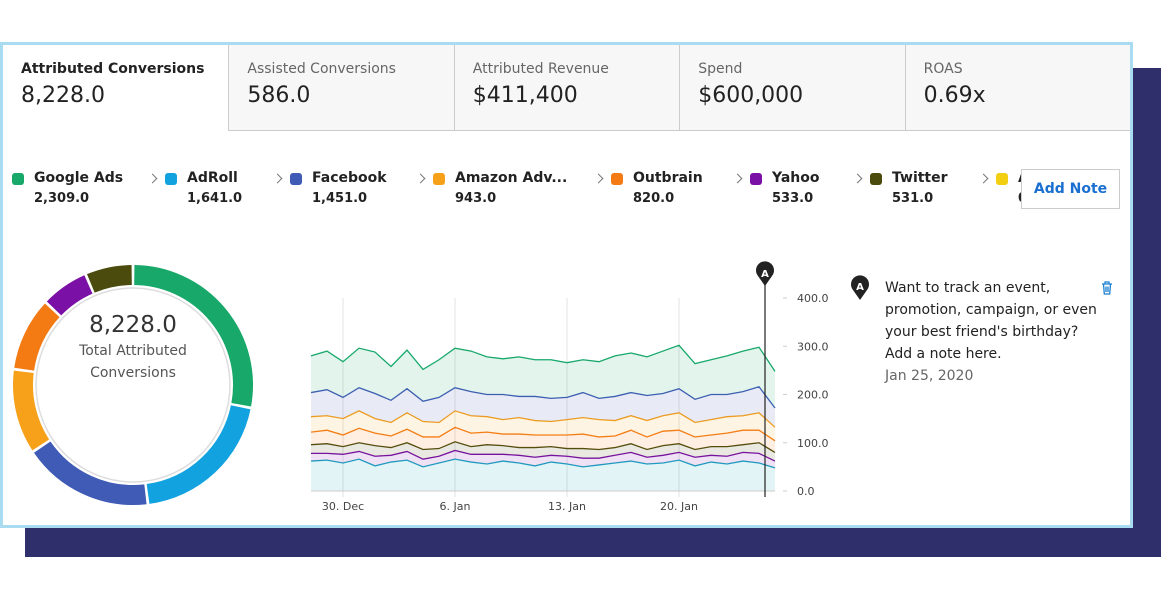 This screenshot has width=1161, height=600. I want to click on channel-name: Twitter, so click(920, 178).